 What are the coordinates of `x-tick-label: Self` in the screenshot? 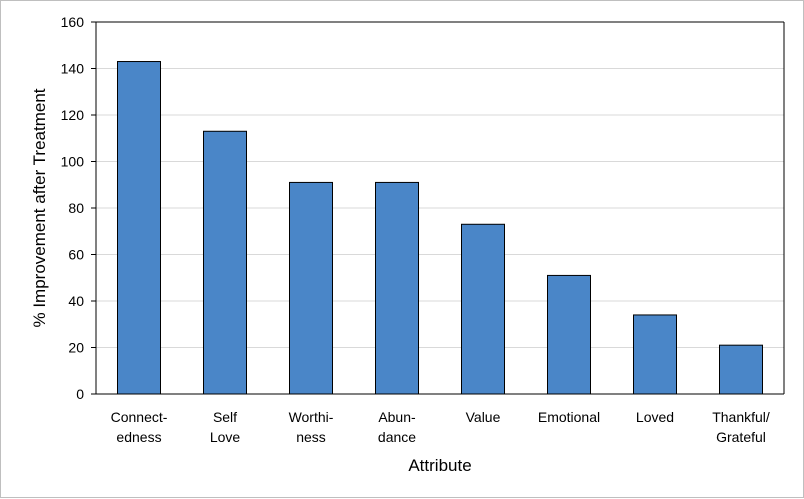 It's located at (225, 417).